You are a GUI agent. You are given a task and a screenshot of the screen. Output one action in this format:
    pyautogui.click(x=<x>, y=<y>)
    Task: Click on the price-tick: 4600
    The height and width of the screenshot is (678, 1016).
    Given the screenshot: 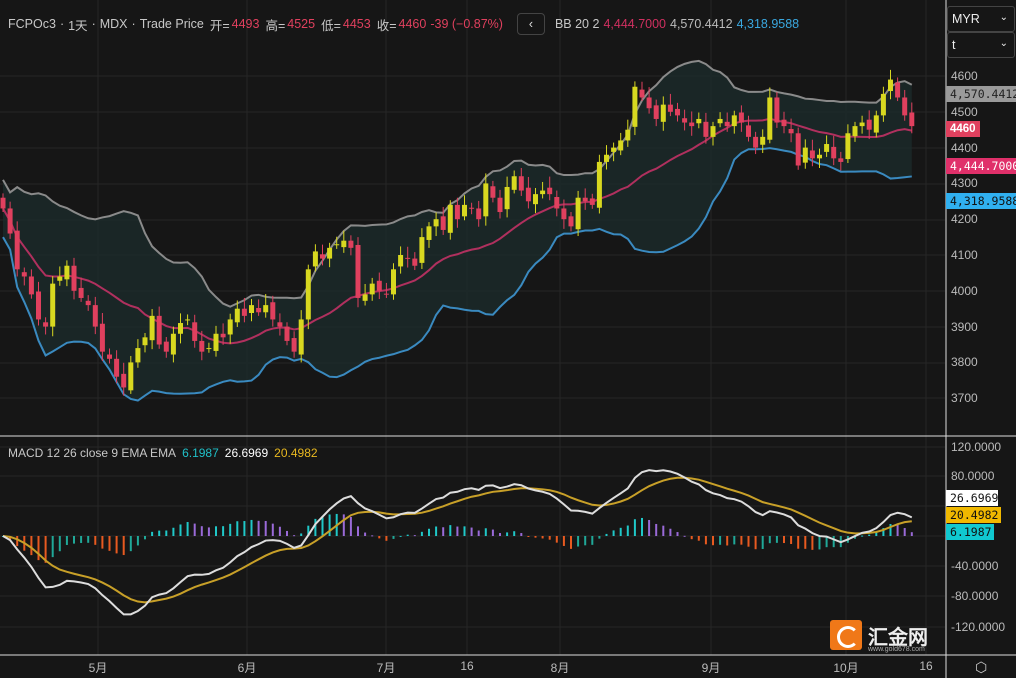 What is the action you would take?
    pyautogui.click(x=964, y=76)
    